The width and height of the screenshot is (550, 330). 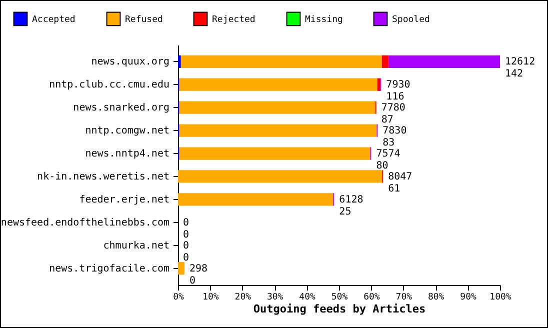 What do you see at coordinates (275, 297) in the screenshot?
I see `x-tick-label: 30%` at bounding box center [275, 297].